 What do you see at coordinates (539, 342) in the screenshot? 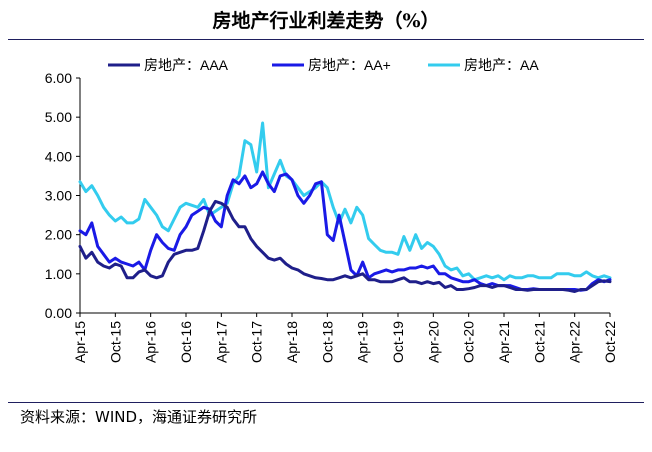
I see `x-tick-label: Oct-21` at bounding box center [539, 342].